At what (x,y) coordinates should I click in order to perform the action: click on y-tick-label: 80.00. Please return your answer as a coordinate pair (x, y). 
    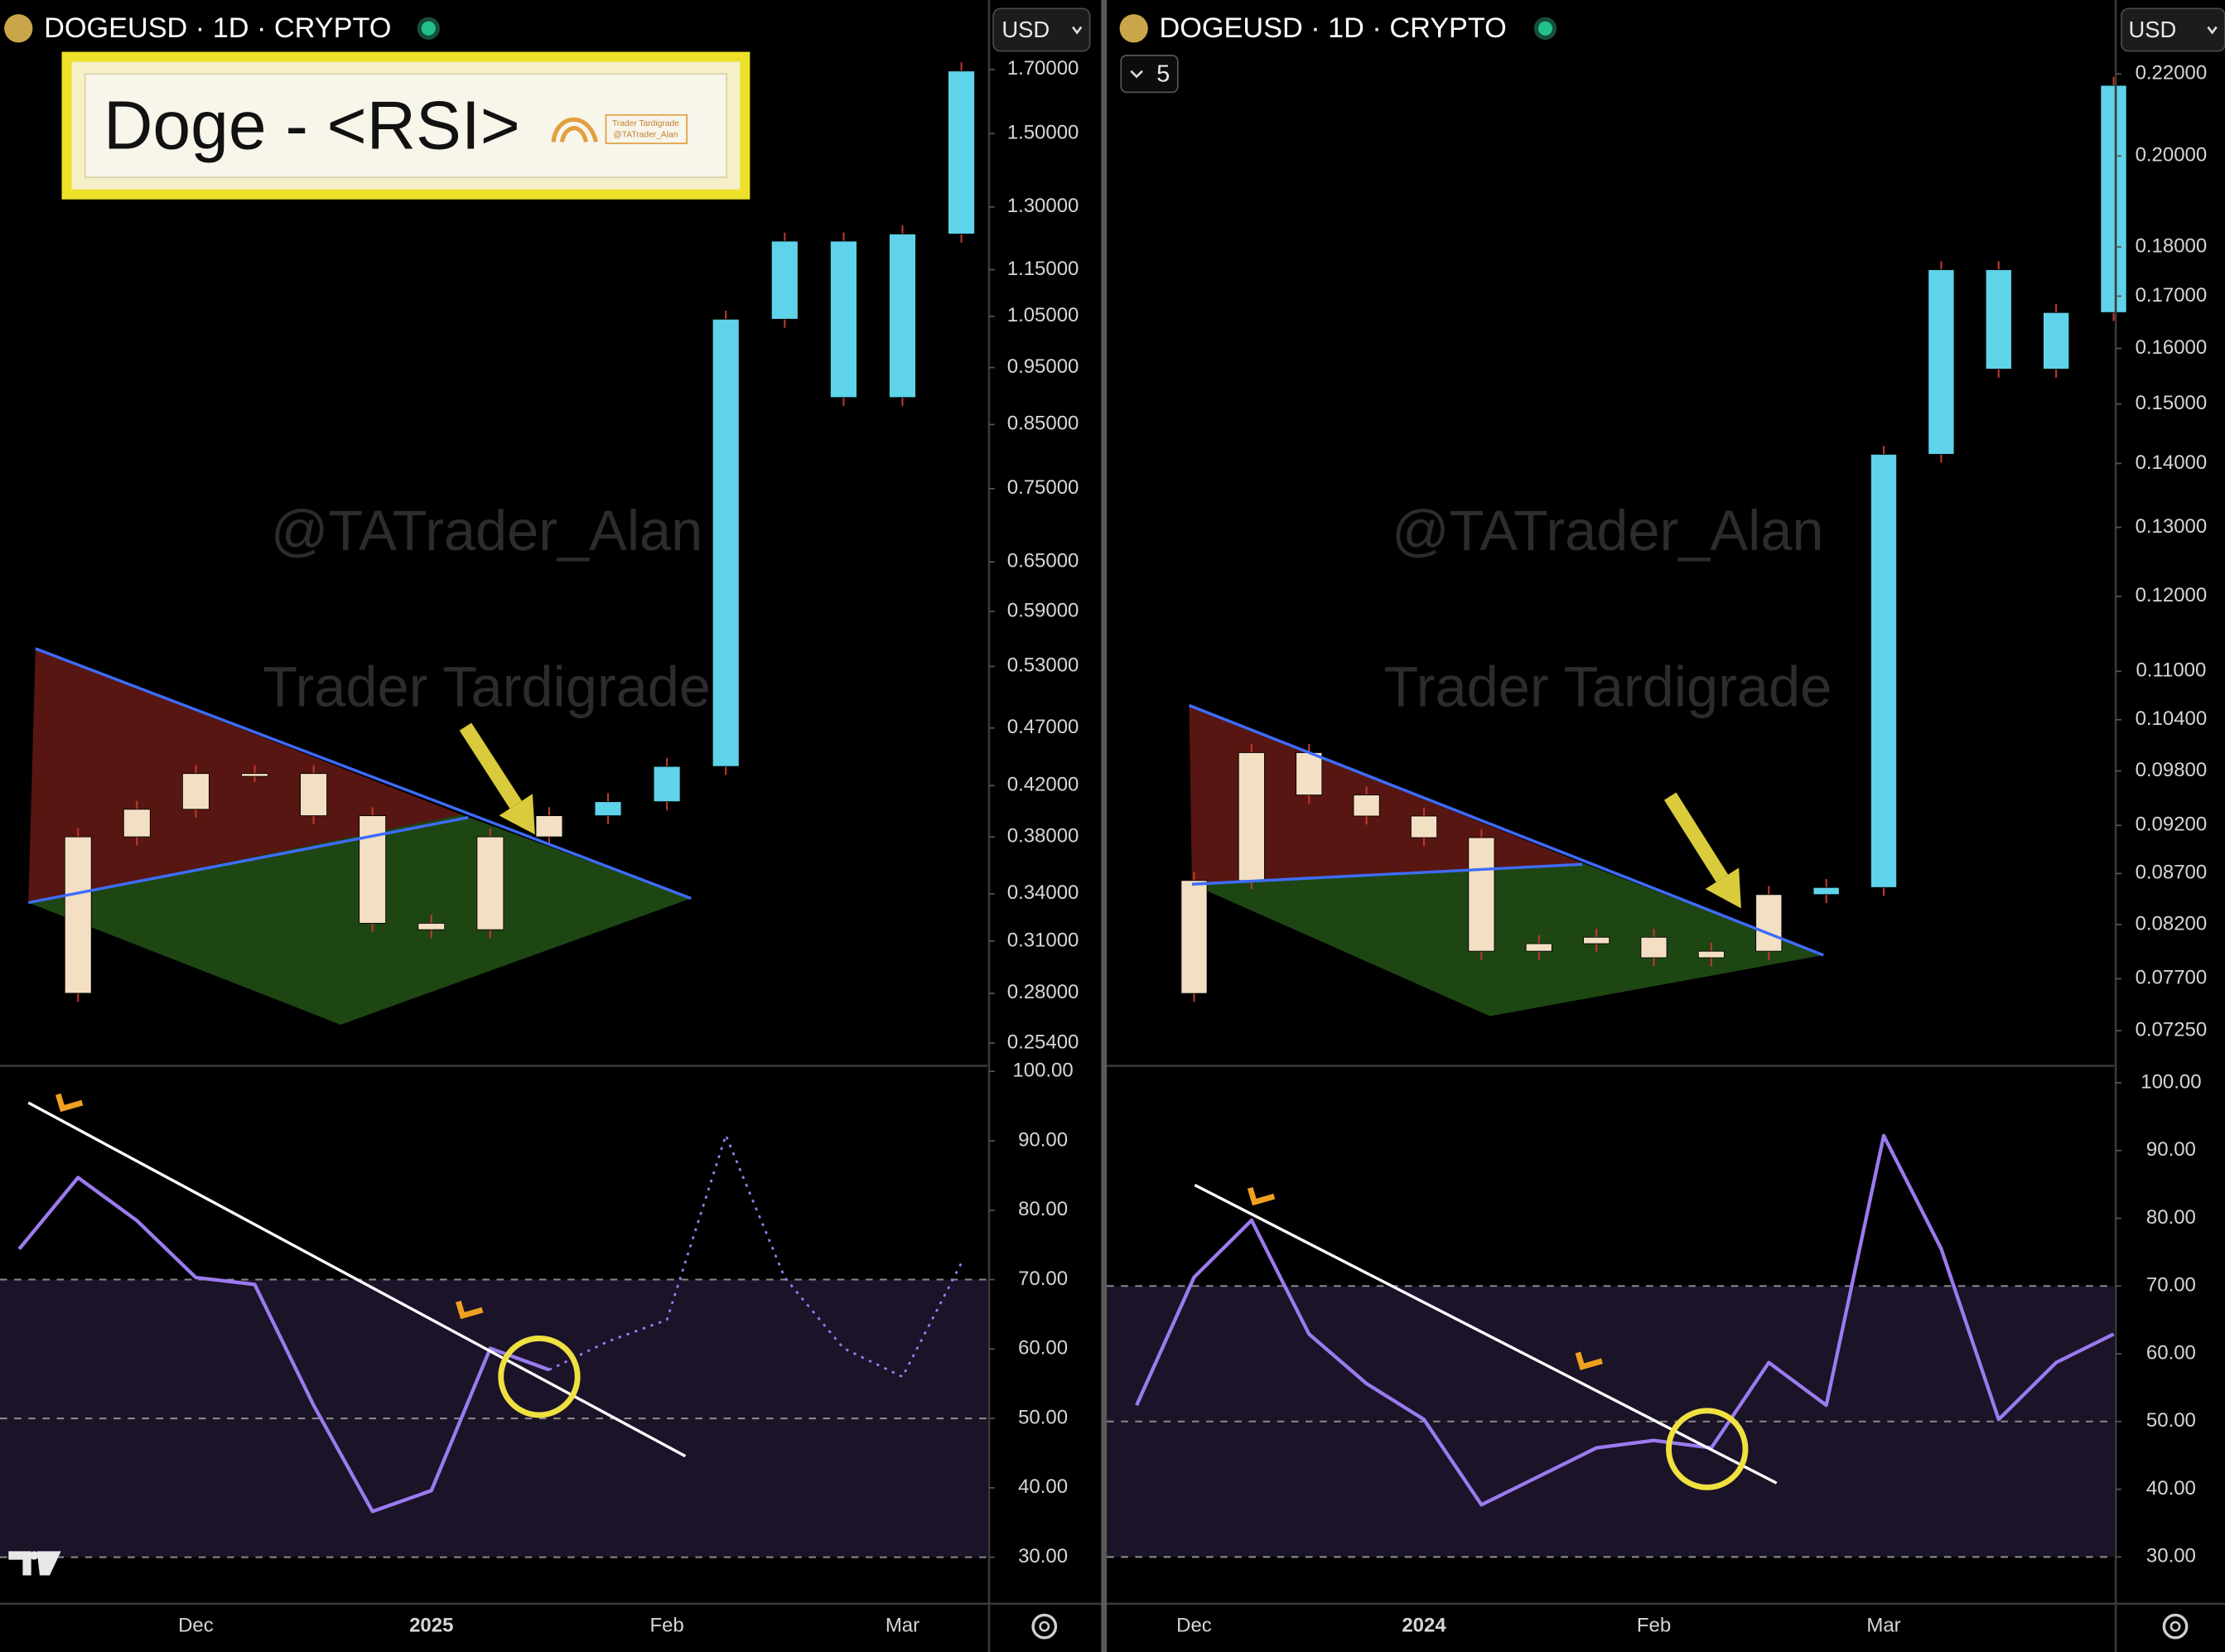
    Looking at the image, I should click on (2171, 1217).